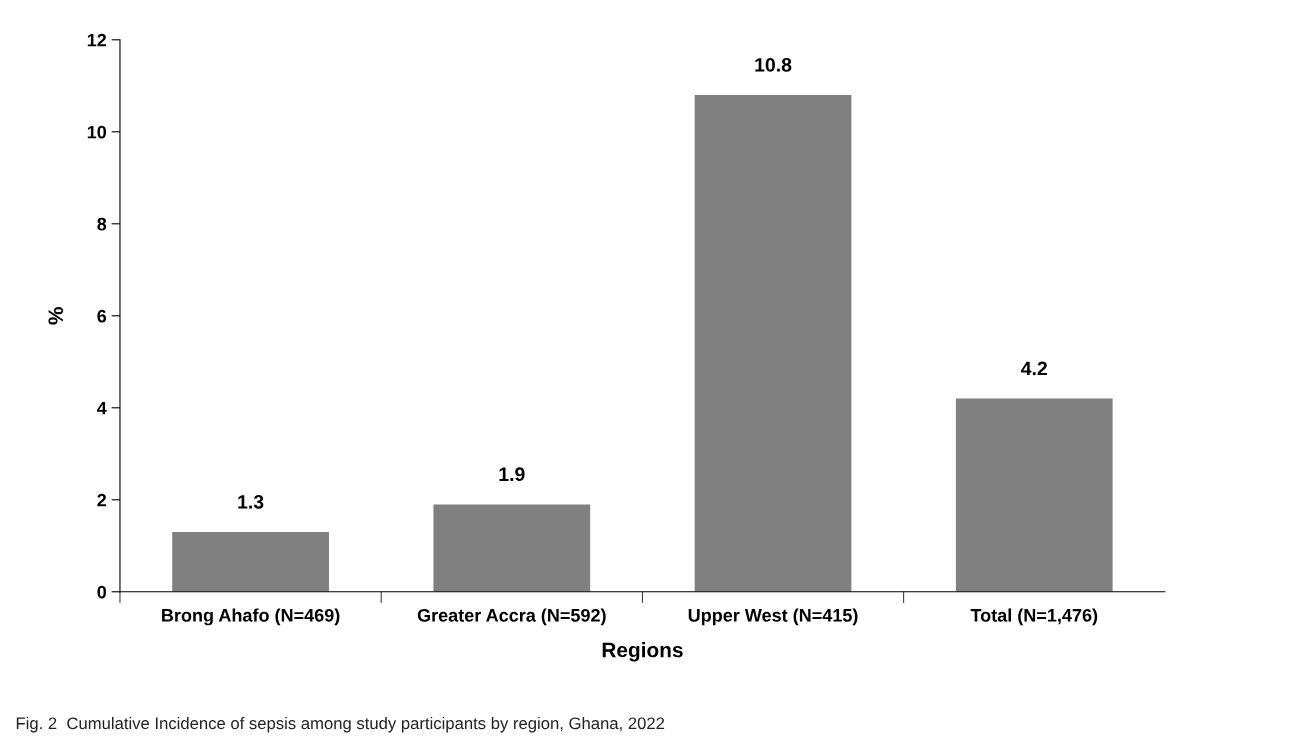  What do you see at coordinates (102, 592) in the screenshot?
I see `y-tick-label: 0` at bounding box center [102, 592].